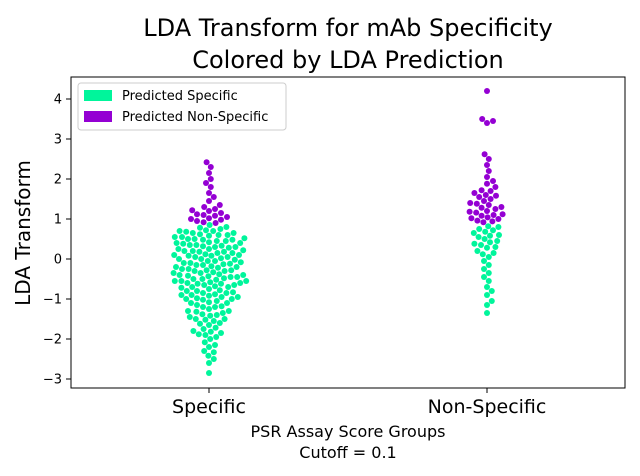 This screenshot has height=476, width=640. What do you see at coordinates (58, 180) in the screenshot?
I see `y-tick-label: 2` at bounding box center [58, 180].